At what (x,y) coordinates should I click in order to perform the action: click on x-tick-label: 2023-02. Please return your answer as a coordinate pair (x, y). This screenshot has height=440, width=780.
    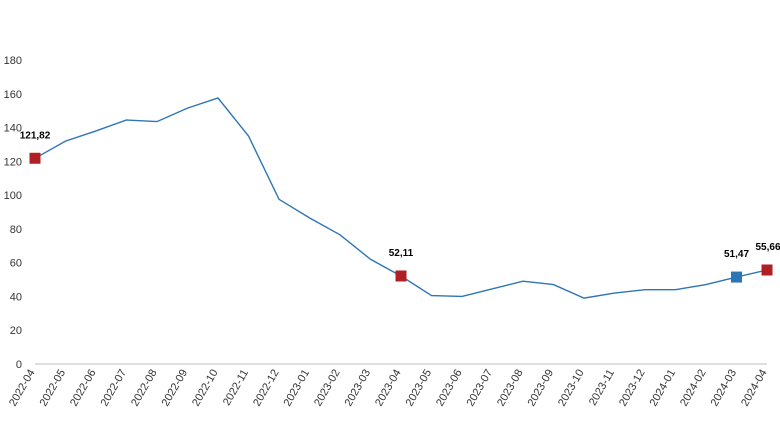
    Looking at the image, I should click on (327, 388).